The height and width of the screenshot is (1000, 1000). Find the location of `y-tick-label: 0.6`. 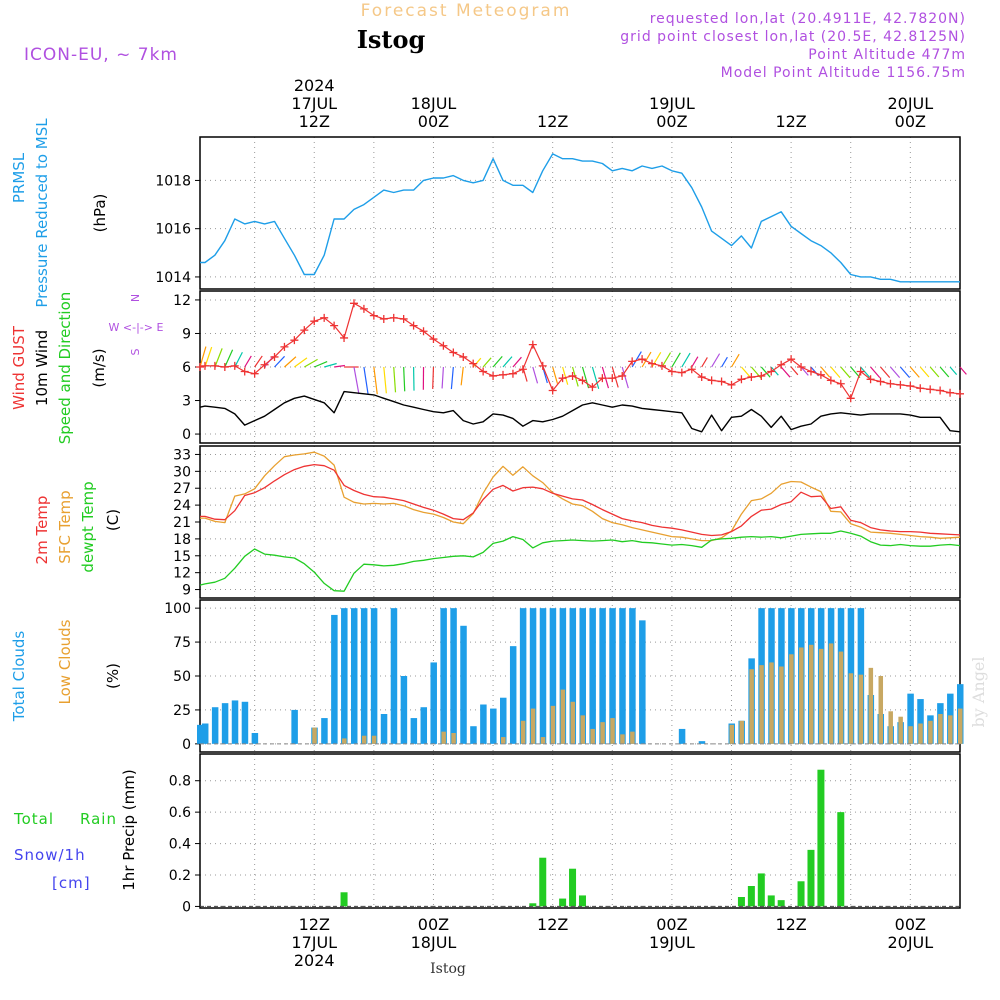

y-tick-label: 0.6 is located at coordinates (180, 813).